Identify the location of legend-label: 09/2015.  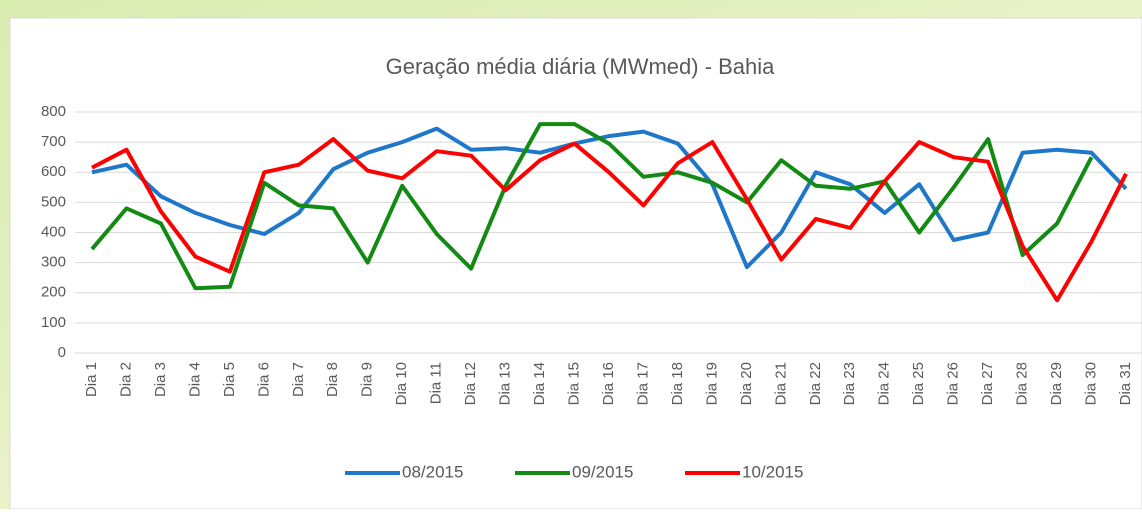
(602, 471).